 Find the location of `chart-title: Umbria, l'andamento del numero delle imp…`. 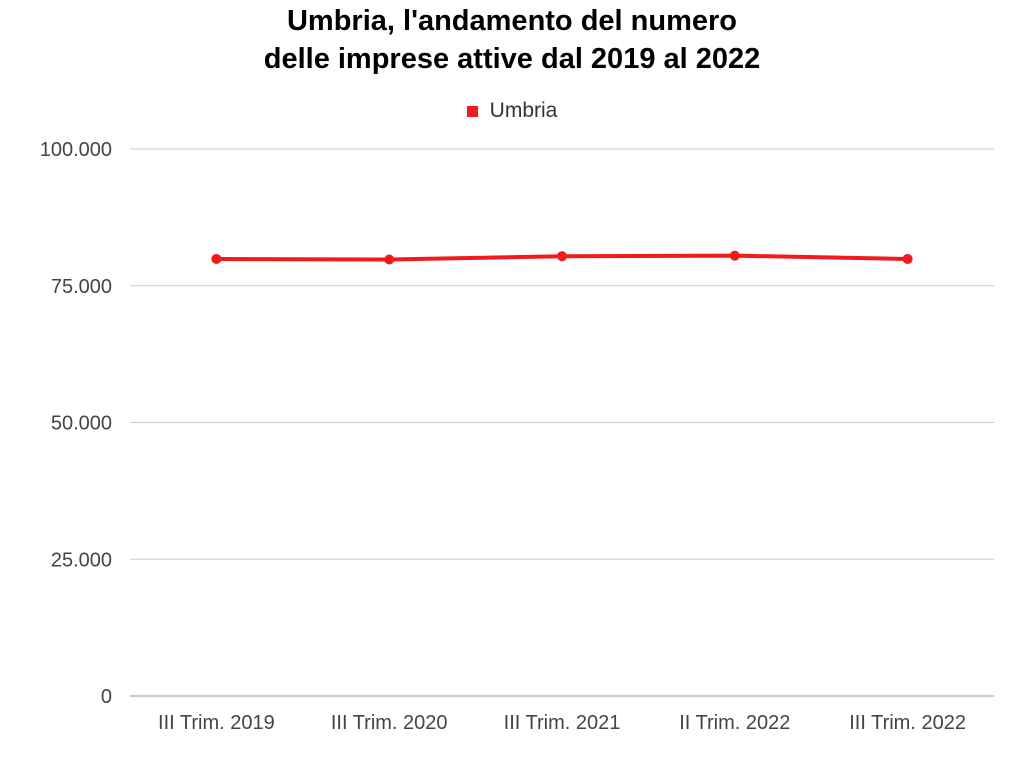

chart-title: Umbria, l'andamento del numero delle imp… is located at coordinates (512, 40).